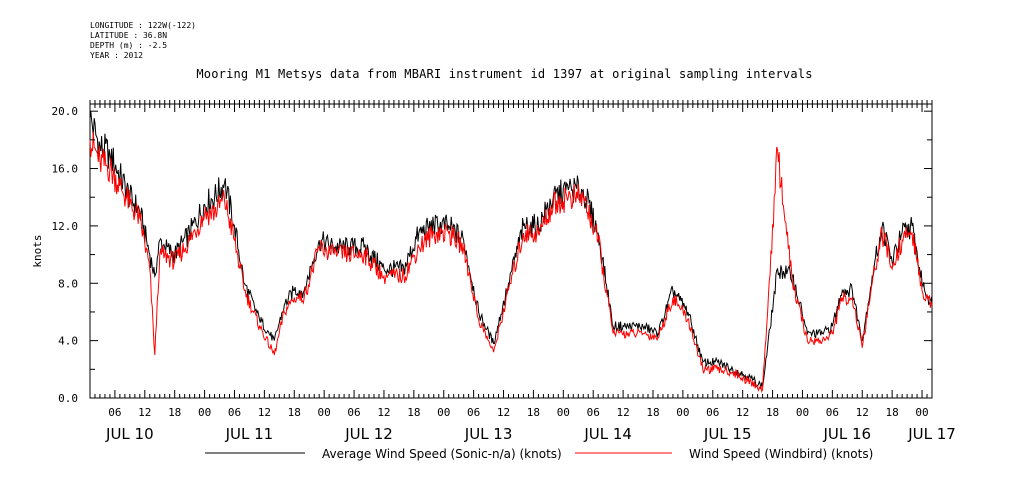 Image resolution: width=1009 pixels, height=504 pixels. Describe the element at coordinates (65, 111) in the screenshot. I see `y-tick-label: 20.0` at that location.